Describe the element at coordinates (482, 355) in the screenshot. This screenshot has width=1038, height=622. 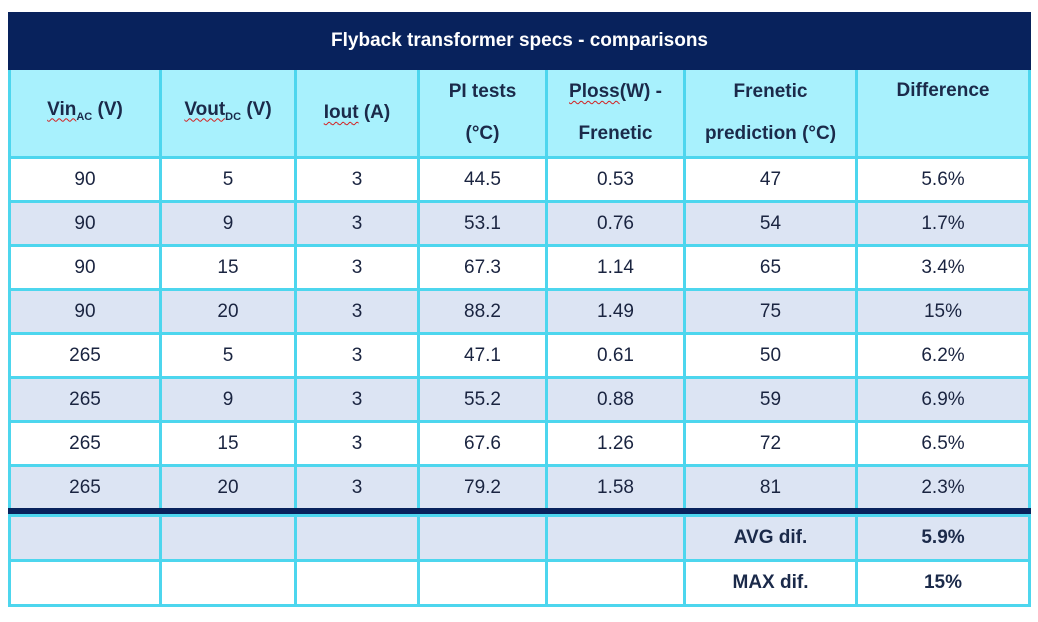
I see `cell-pi-test: 47.1` at that location.